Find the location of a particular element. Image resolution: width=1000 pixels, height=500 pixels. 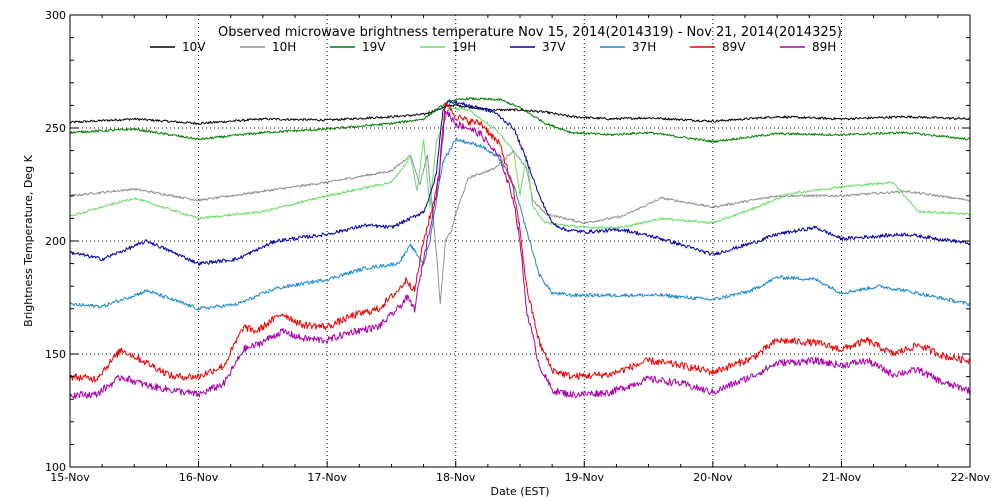

legend-label-10V: 10V is located at coordinates (194, 47).